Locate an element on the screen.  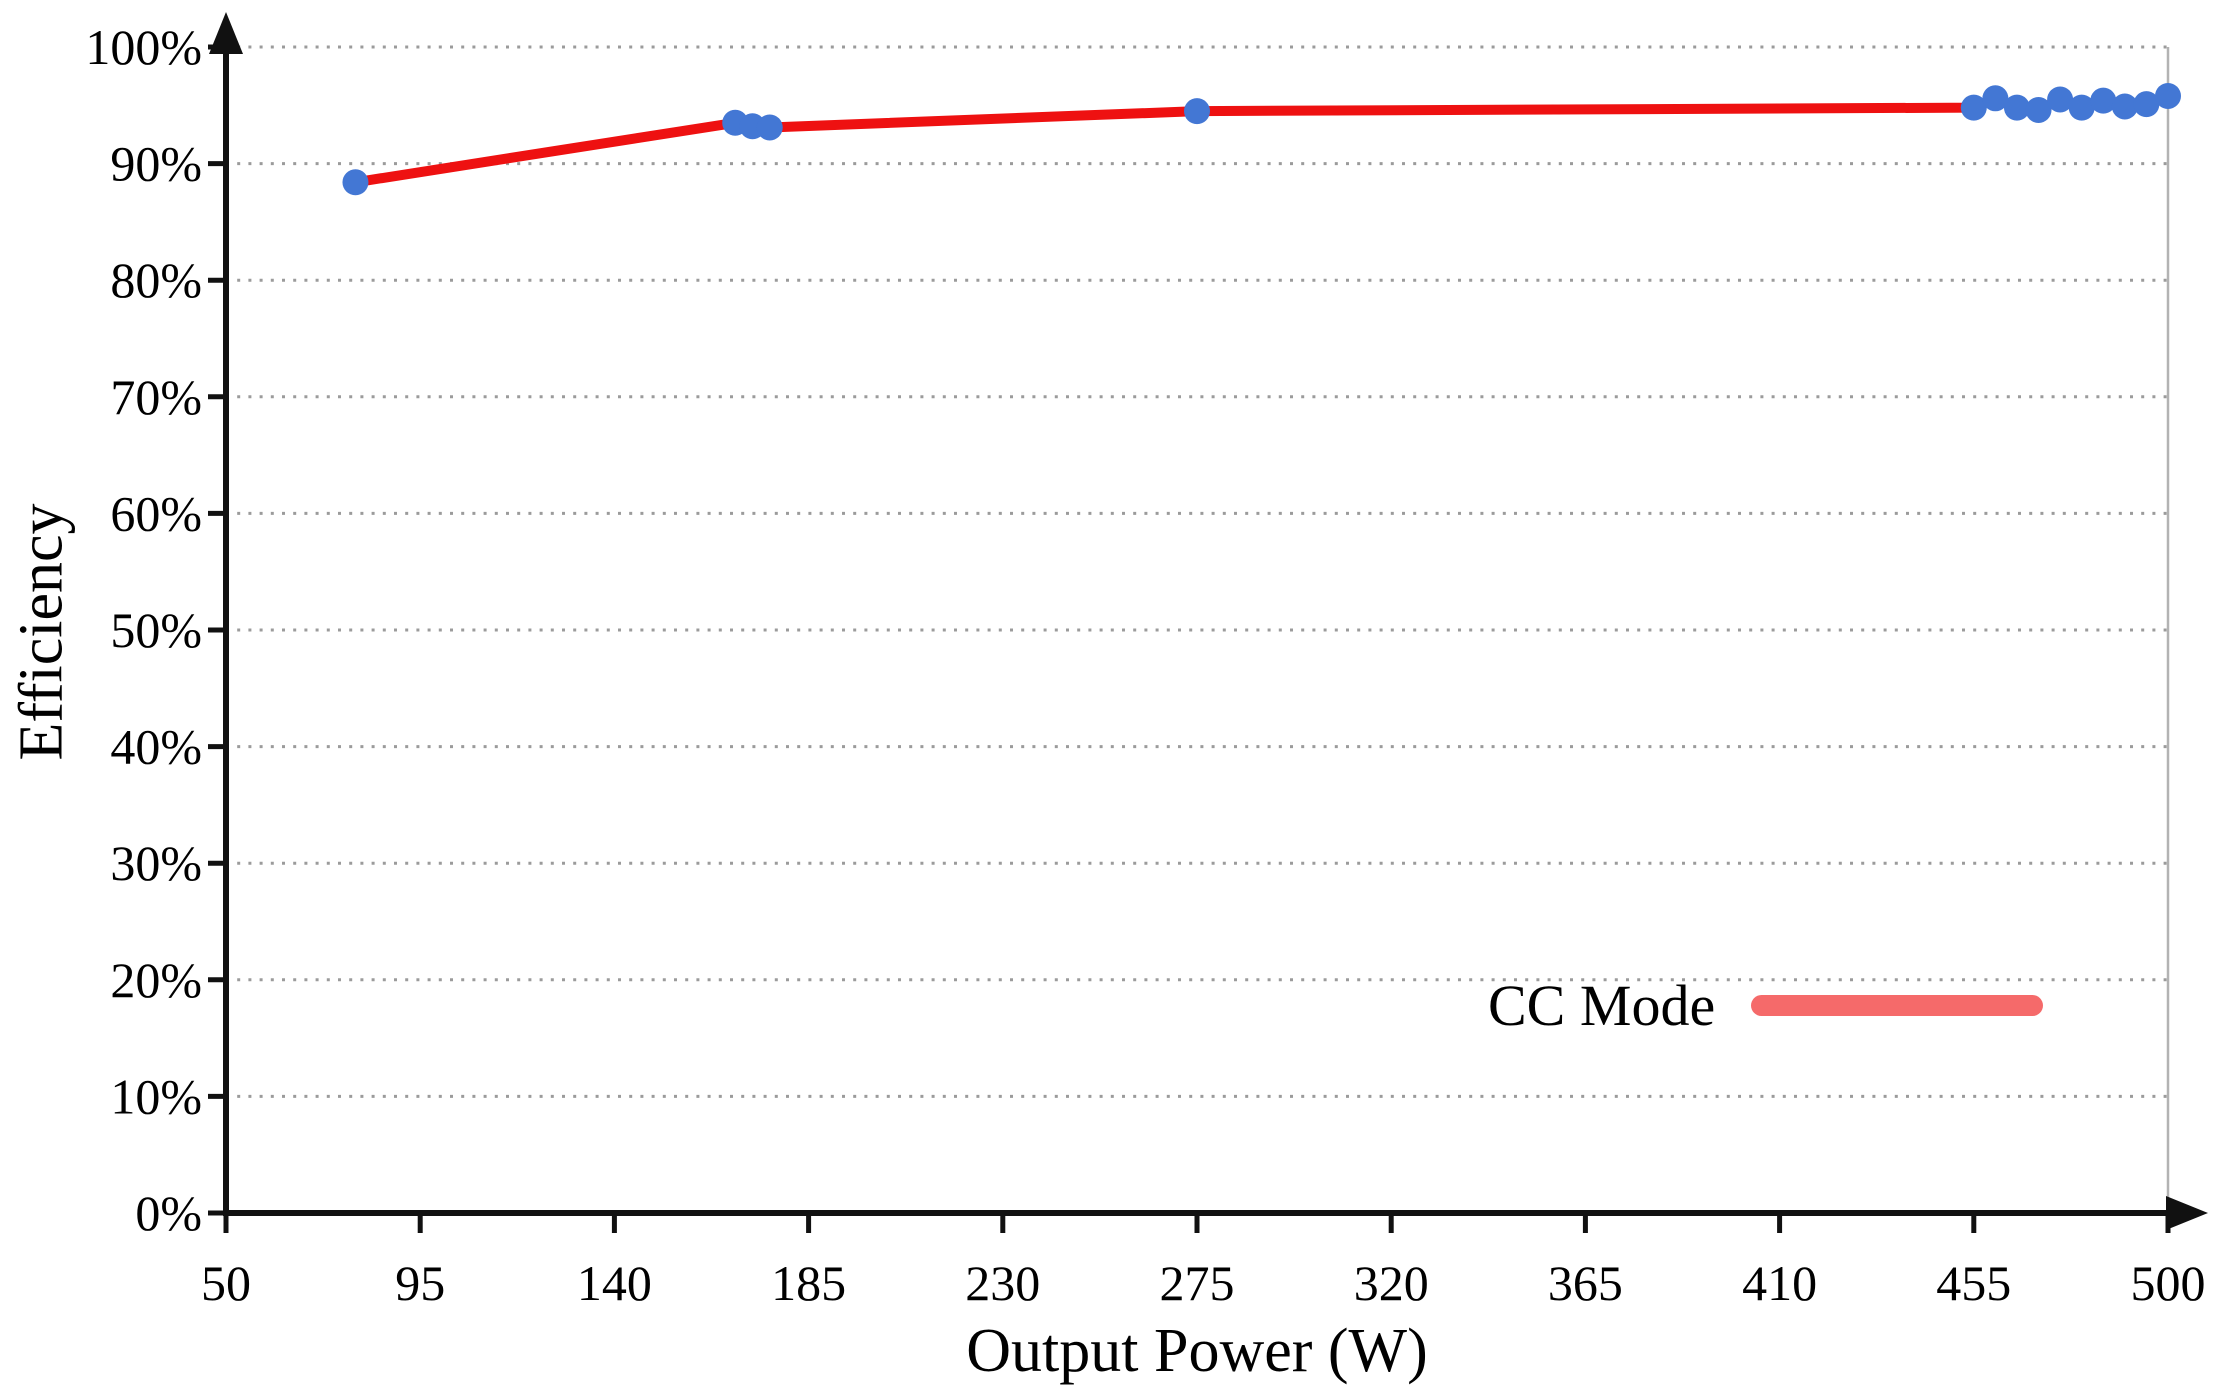
x-tick-label: 95 is located at coordinates (420, 1283).